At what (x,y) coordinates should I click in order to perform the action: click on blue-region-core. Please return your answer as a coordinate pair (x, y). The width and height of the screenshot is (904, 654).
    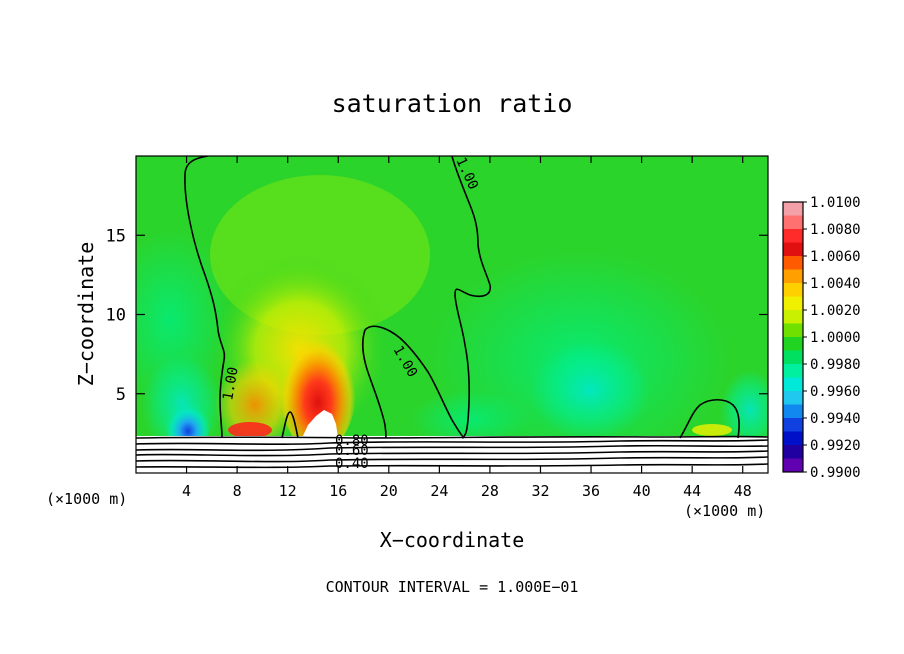
    Looking at the image, I should click on (188, 420).